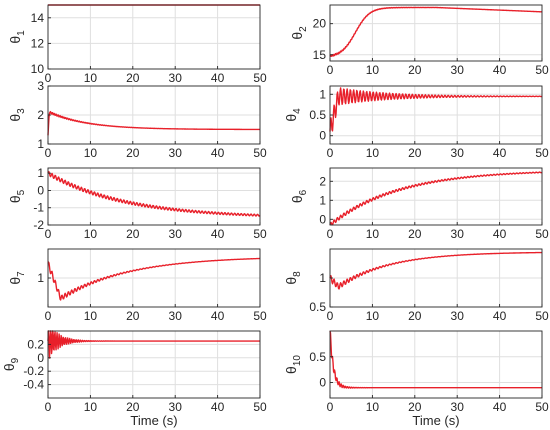  Describe the element at coordinates (17, 196) in the screenshot. I see `y-axis-label: θ5` at that location.